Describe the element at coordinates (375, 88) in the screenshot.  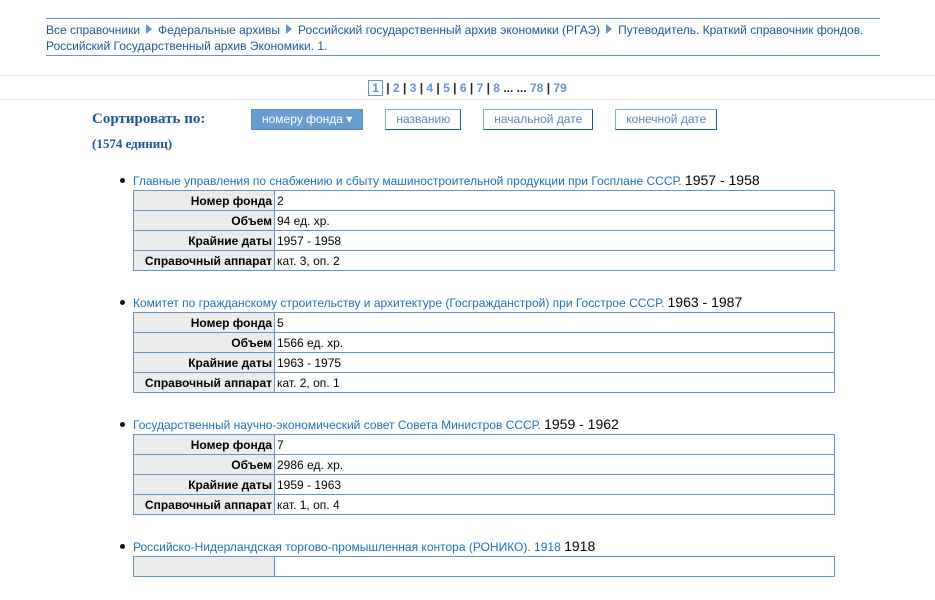
I see `page-current: 1` at that location.